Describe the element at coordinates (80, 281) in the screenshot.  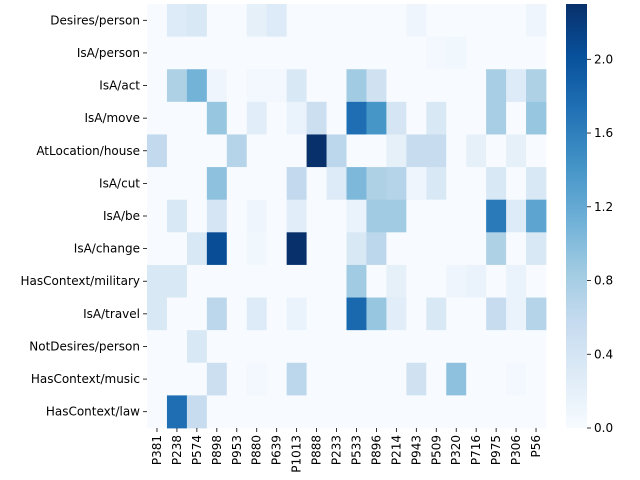
I see `row-label: HasContext/military` at that location.